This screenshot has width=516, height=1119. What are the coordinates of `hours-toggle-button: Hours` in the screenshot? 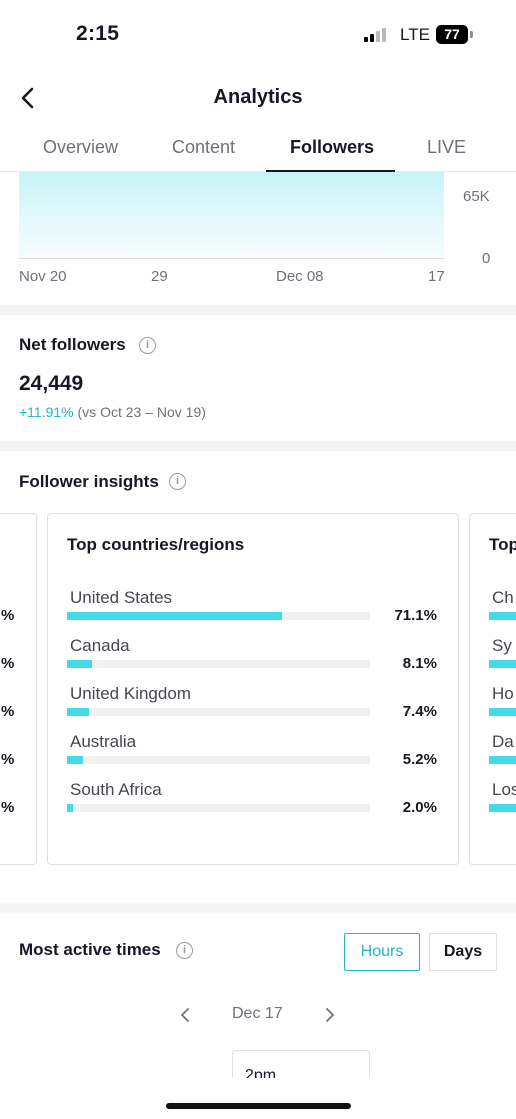 It's located at (382, 952).